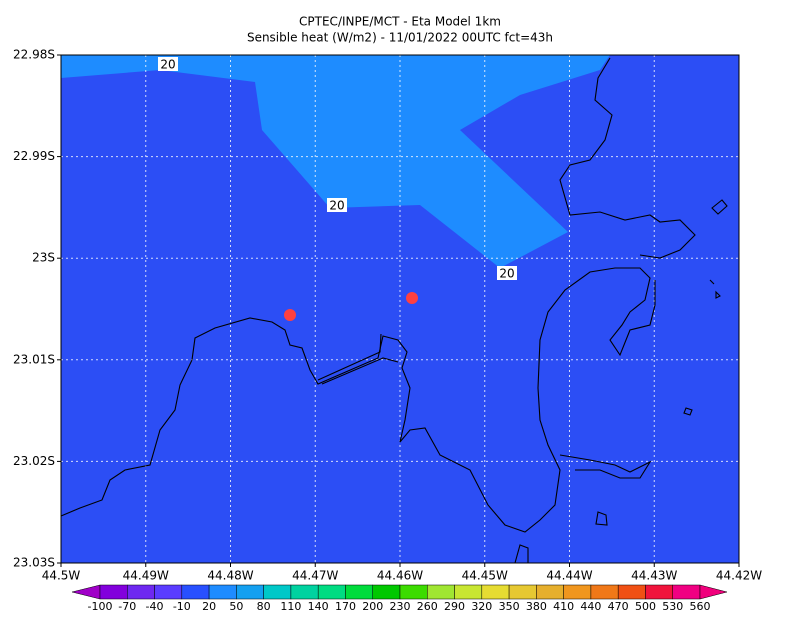 This screenshot has height=618, width=800. I want to click on colorbar-label: 530, so click(672, 606).